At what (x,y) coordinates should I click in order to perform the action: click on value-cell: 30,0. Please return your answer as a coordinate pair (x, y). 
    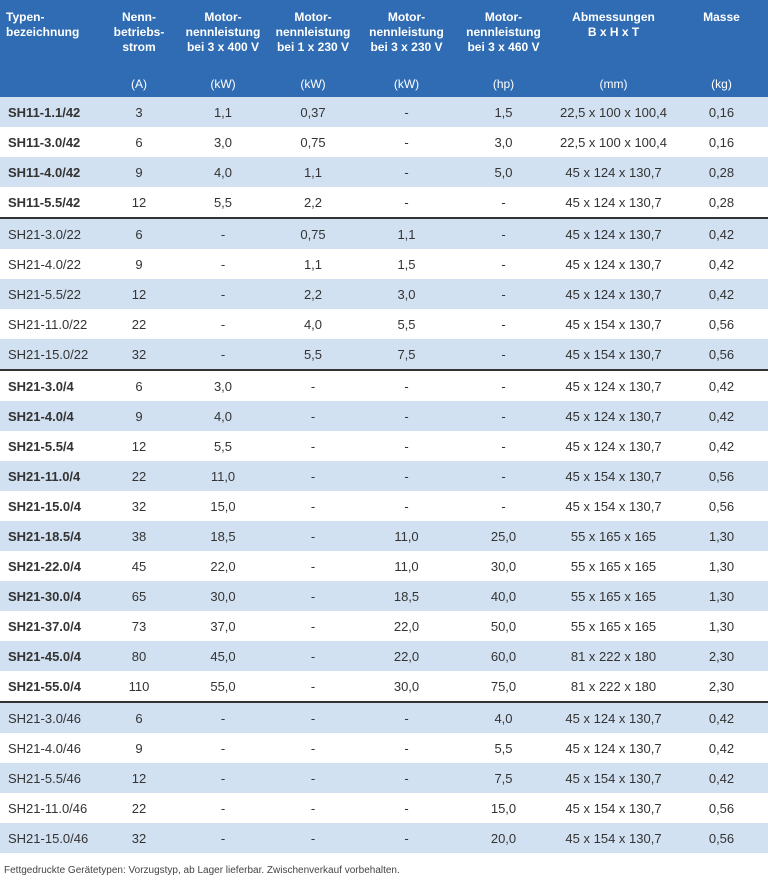
    Looking at the image, I should click on (406, 686).